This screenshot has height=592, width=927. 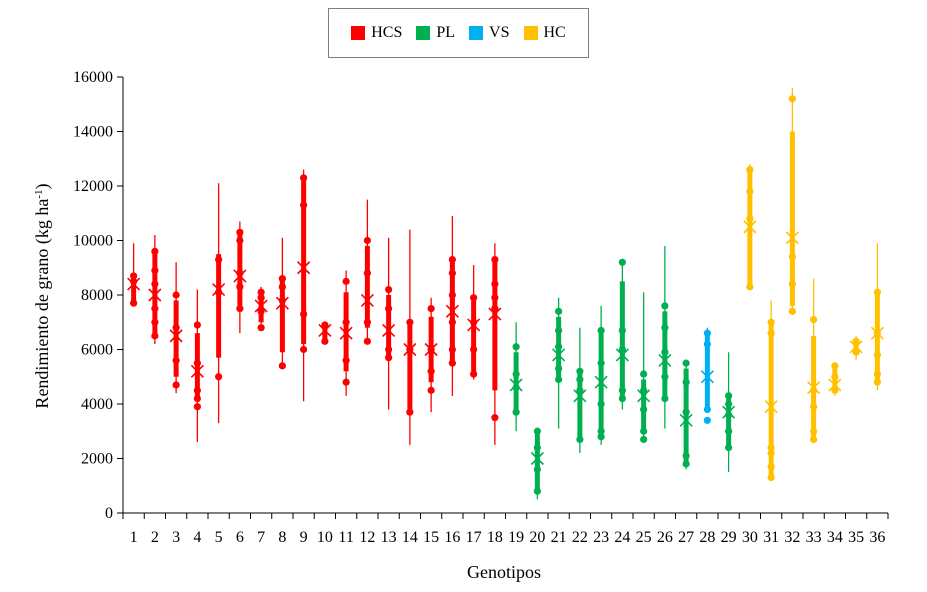 What do you see at coordinates (282, 537) in the screenshot?
I see `x-tick-label: 8` at bounding box center [282, 537].